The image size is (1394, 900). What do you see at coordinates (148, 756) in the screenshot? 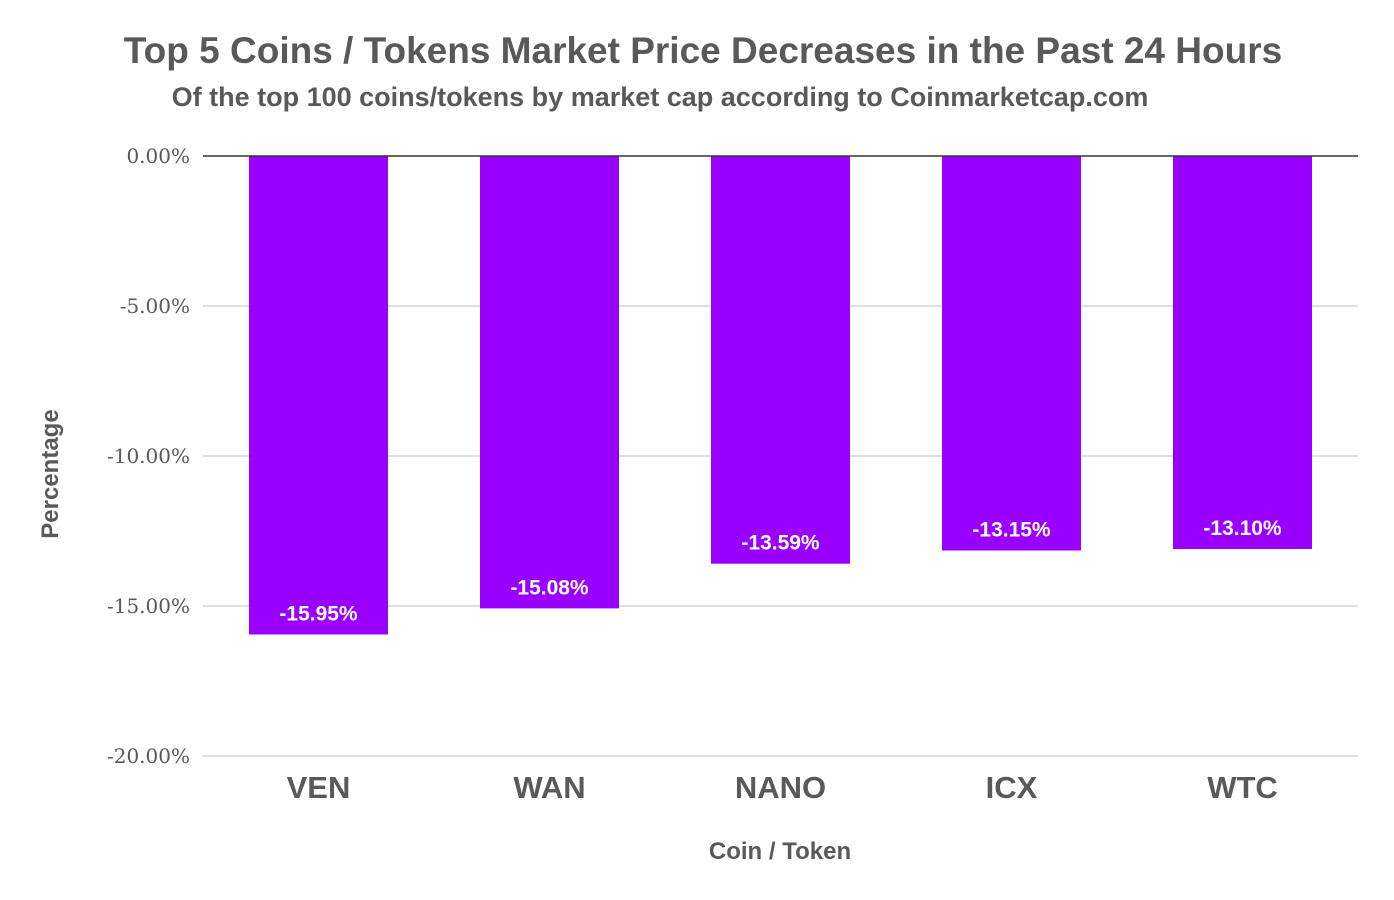
I see `y-tick-label: -20.00%` at bounding box center [148, 756].